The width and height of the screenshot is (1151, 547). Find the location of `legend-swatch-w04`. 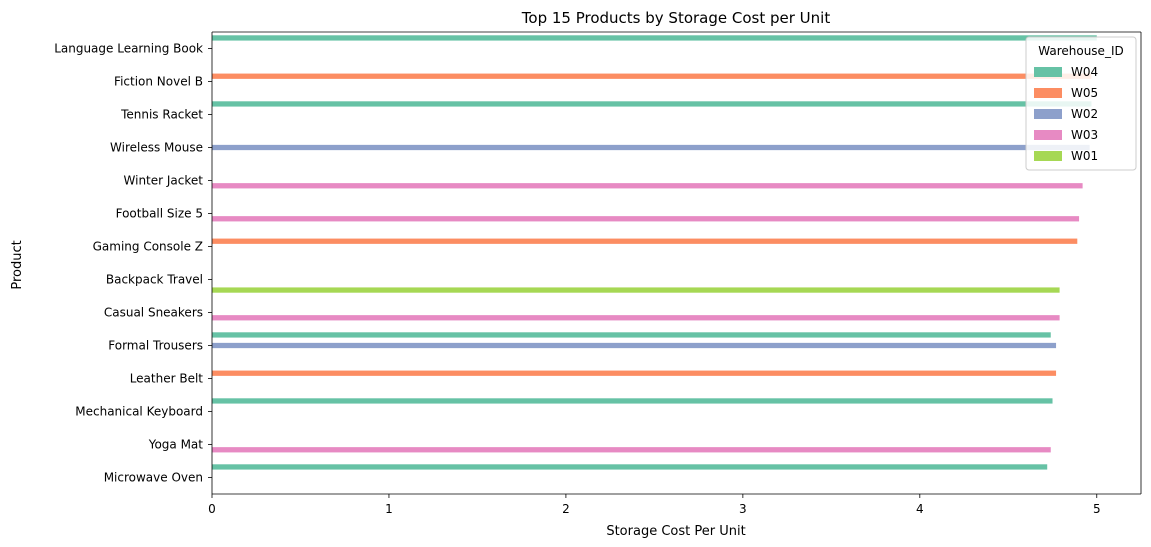

legend-swatch-w04 is located at coordinates (1048, 72).